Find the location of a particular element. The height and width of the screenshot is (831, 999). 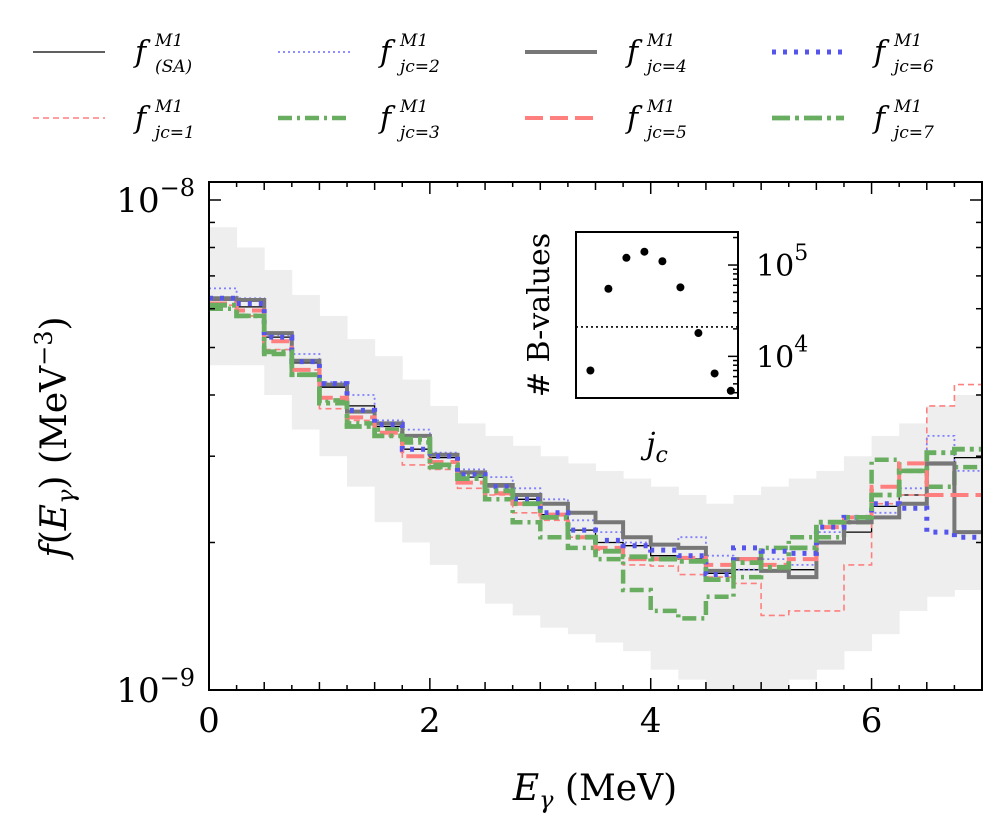

inset-chart: 10⁵ 10⁴ # B-values jc is located at coordinates (665, 349).